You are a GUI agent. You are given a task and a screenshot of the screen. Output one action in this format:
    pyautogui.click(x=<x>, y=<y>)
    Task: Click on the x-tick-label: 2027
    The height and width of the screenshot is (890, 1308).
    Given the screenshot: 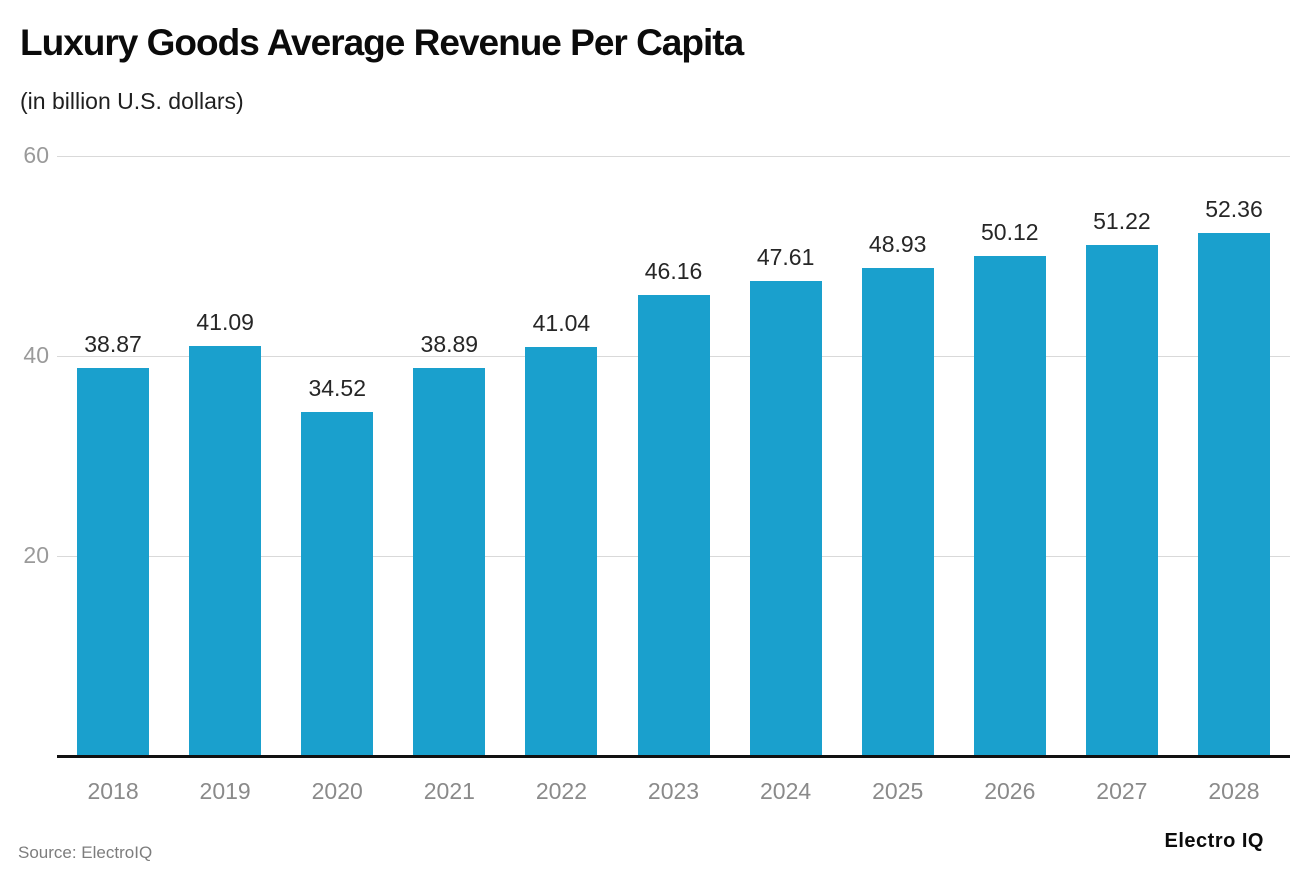 What is the action you would take?
    pyautogui.click(x=1122, y=791)
    